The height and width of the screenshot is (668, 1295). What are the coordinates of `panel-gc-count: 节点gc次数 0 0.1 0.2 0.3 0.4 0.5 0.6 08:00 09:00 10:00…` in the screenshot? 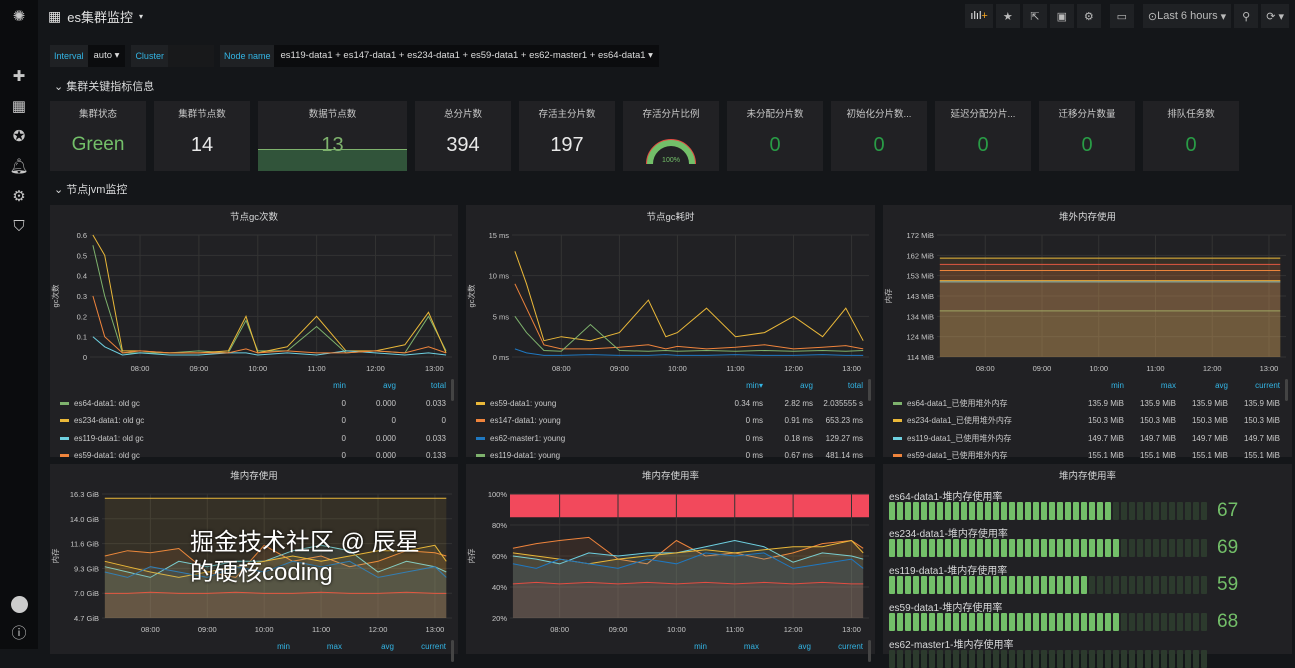 It's located at (254, 332).